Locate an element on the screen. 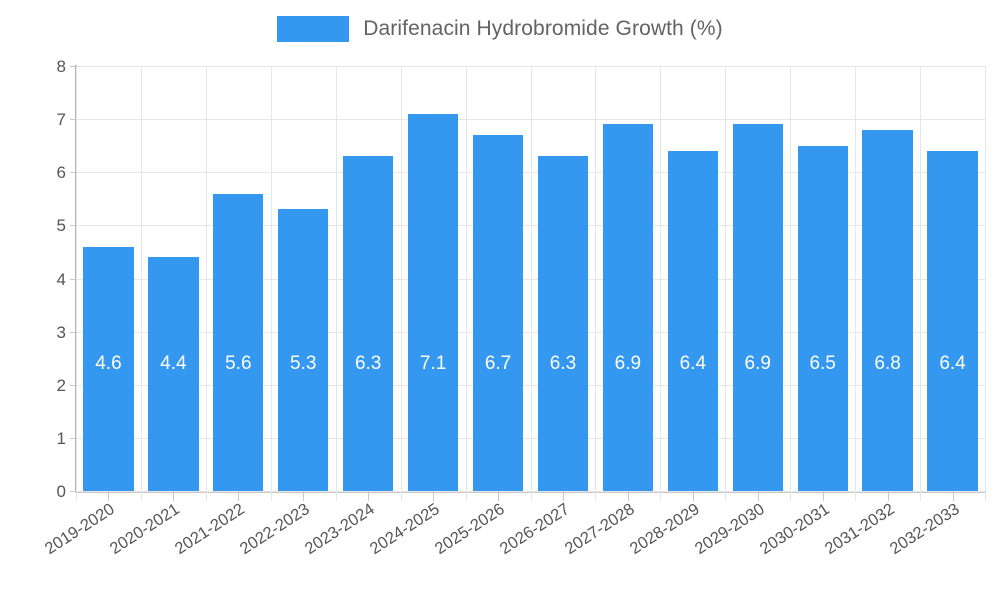 This screenshot has height=600, width=1000. bar: 5.6 is located at coordinates (238, 342).